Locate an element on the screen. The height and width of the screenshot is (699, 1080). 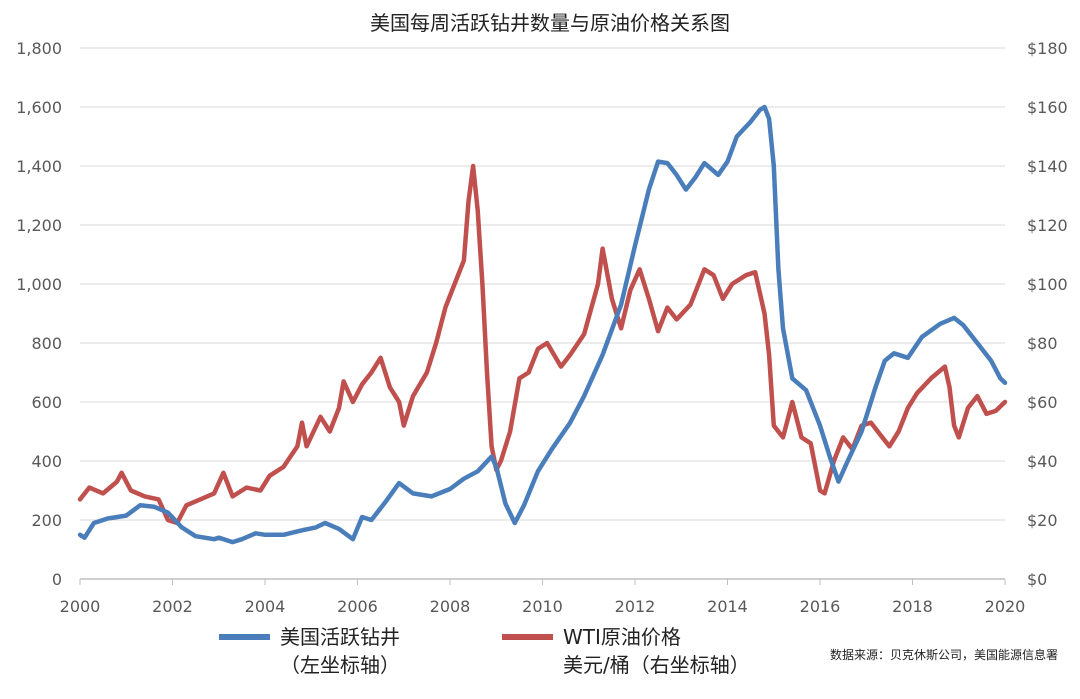
left-tick-label: 800 is located at coordinates (46, 343).